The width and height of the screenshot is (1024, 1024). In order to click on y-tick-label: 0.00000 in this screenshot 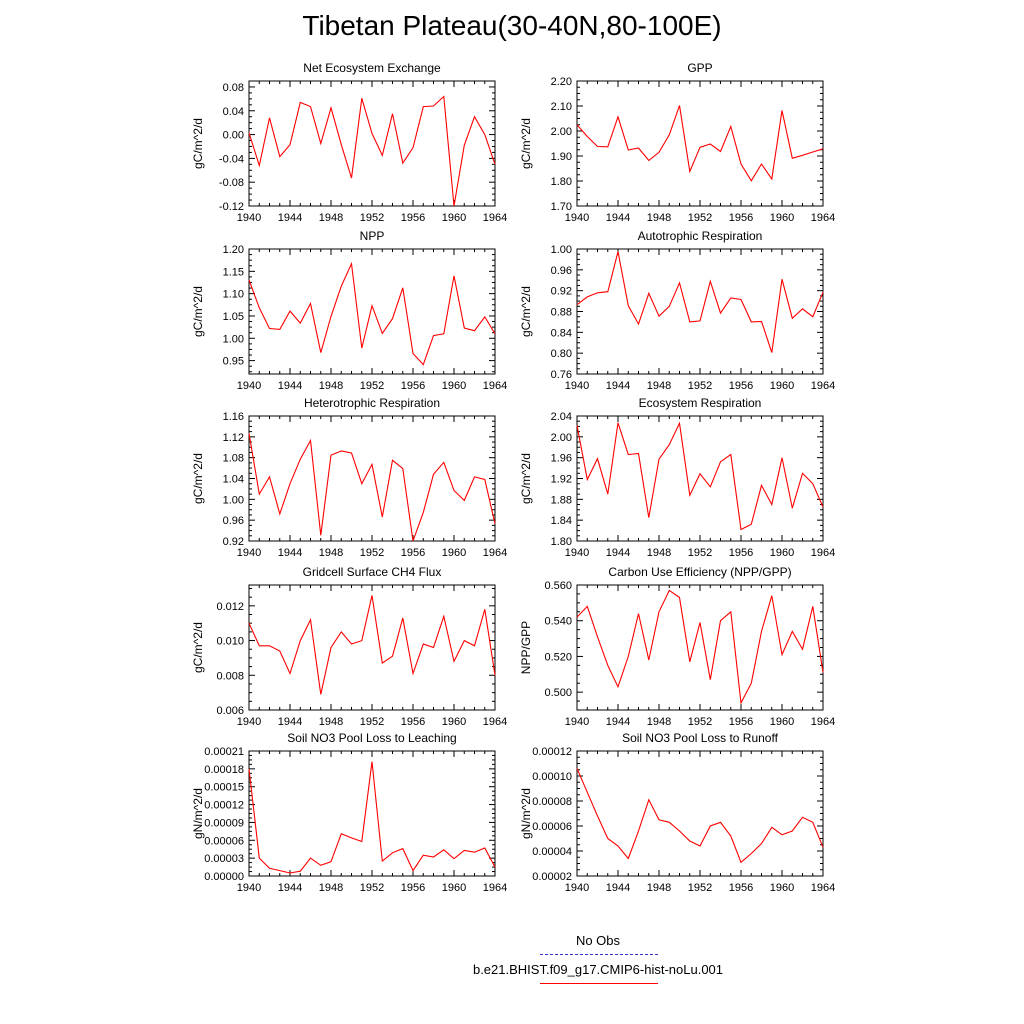, I will do `click(224, 877)`.